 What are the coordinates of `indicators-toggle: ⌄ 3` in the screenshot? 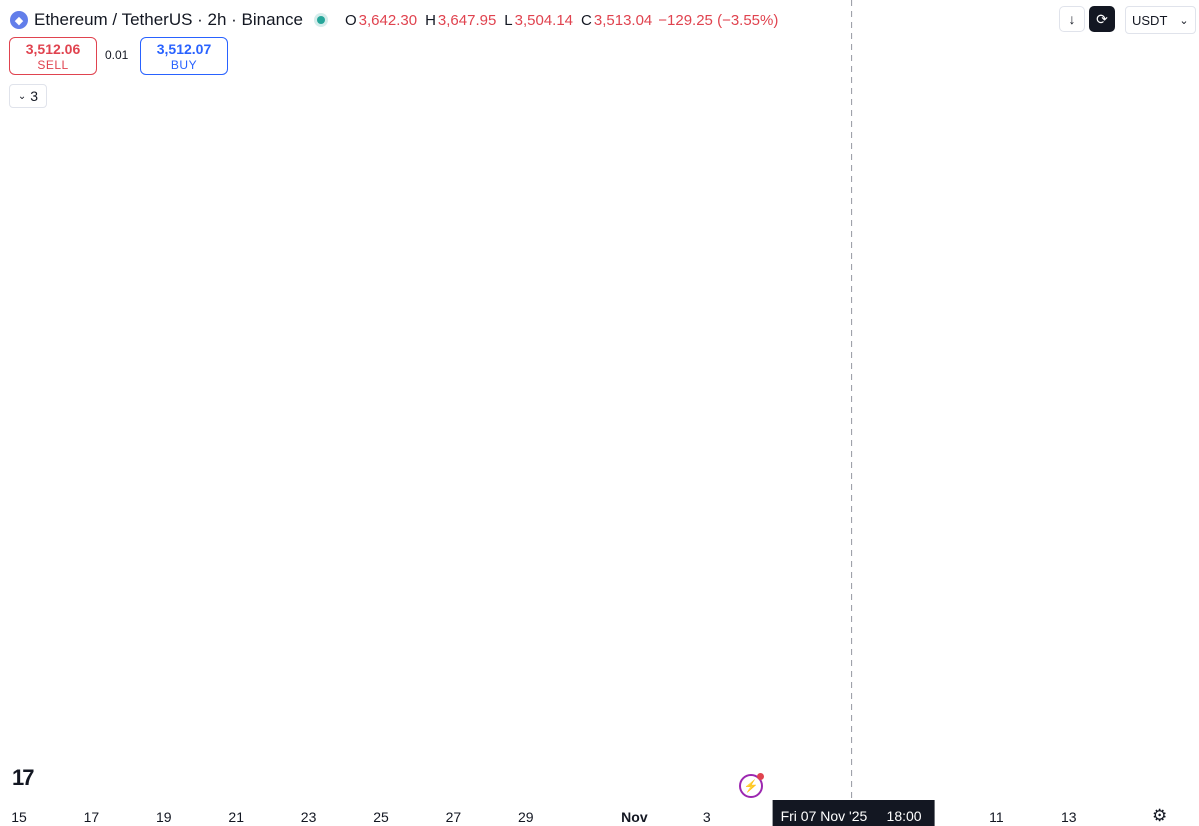 It's located at (28, 96).